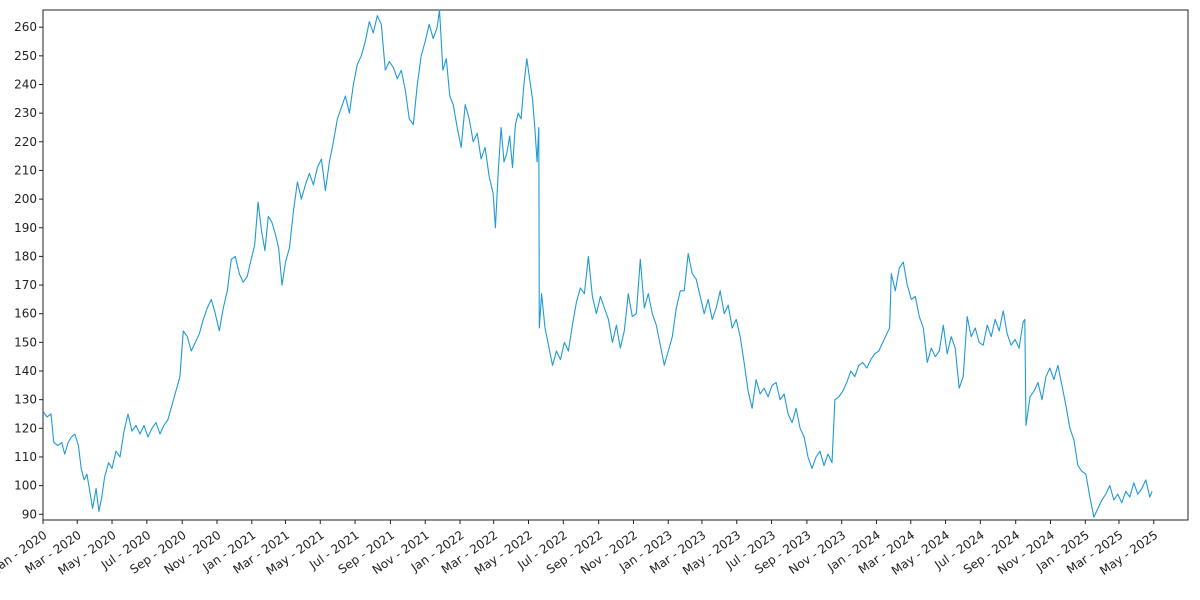  Describe the element at coordinates (25, 342) in the screenshot. I see `y-tick-label: 150` at that location.